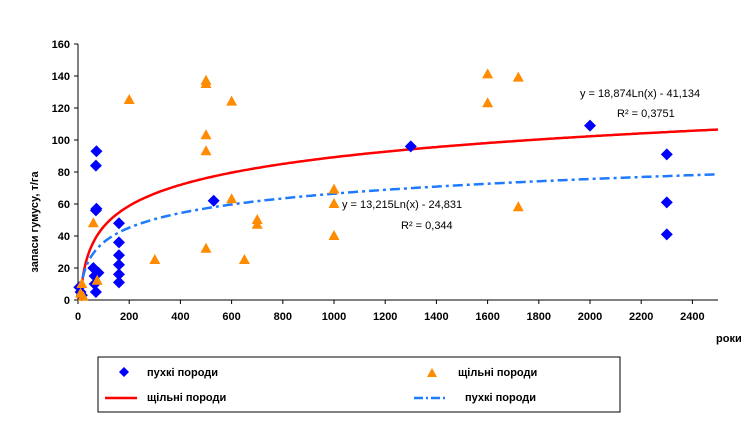 This screenshot has height=423, width=749. What do you see at coordinates (729, 339) in the screenshot?
I see `x-axis-title: роки` at bounding box center [729, 339].